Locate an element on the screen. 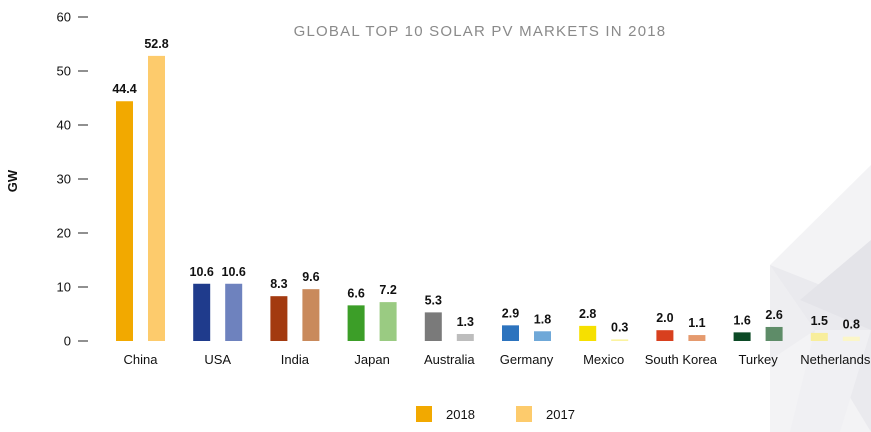 The height and width of the screenshot is (432, 871). data-label: 2.9 is located at coordinates (510, 313).